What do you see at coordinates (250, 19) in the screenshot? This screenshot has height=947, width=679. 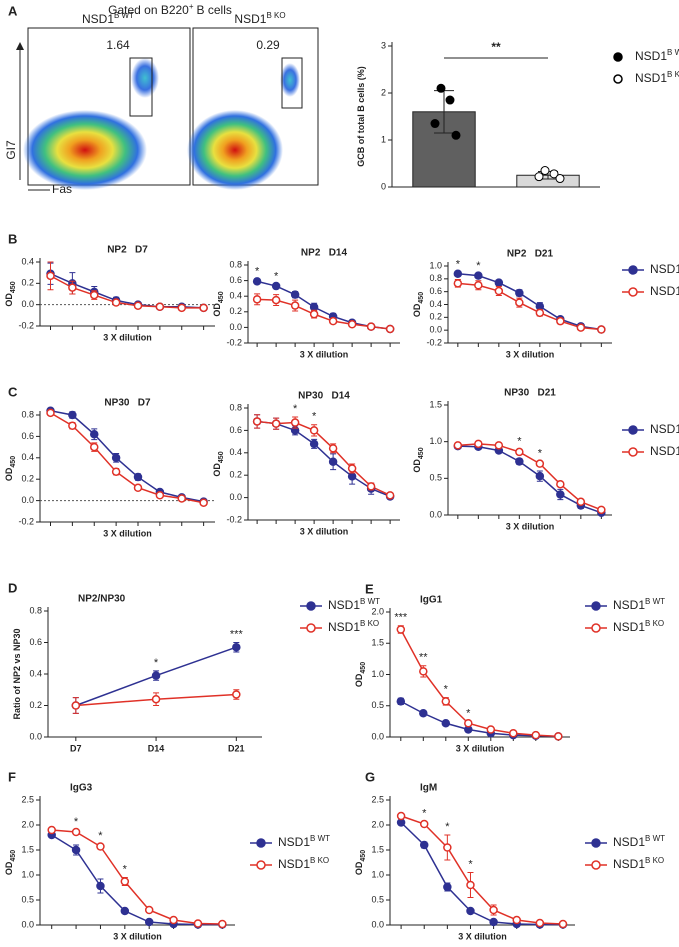 I see `flow-label-text: NSD1` at bounding box center [250, 19].